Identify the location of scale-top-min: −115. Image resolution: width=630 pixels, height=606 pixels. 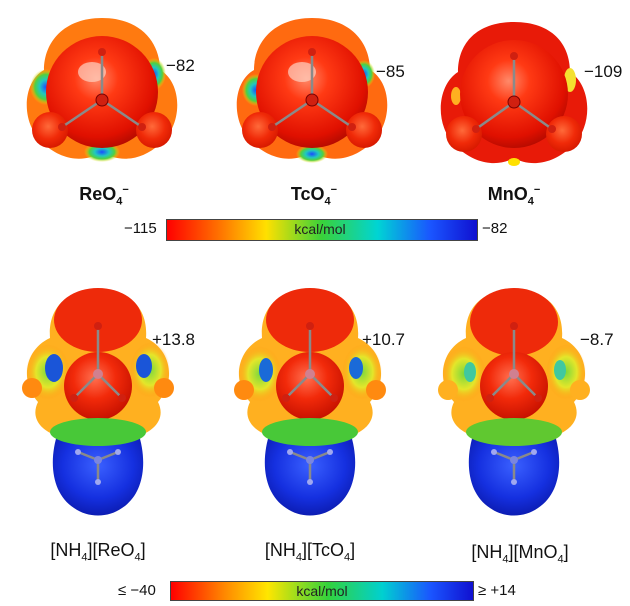
(140, 228).